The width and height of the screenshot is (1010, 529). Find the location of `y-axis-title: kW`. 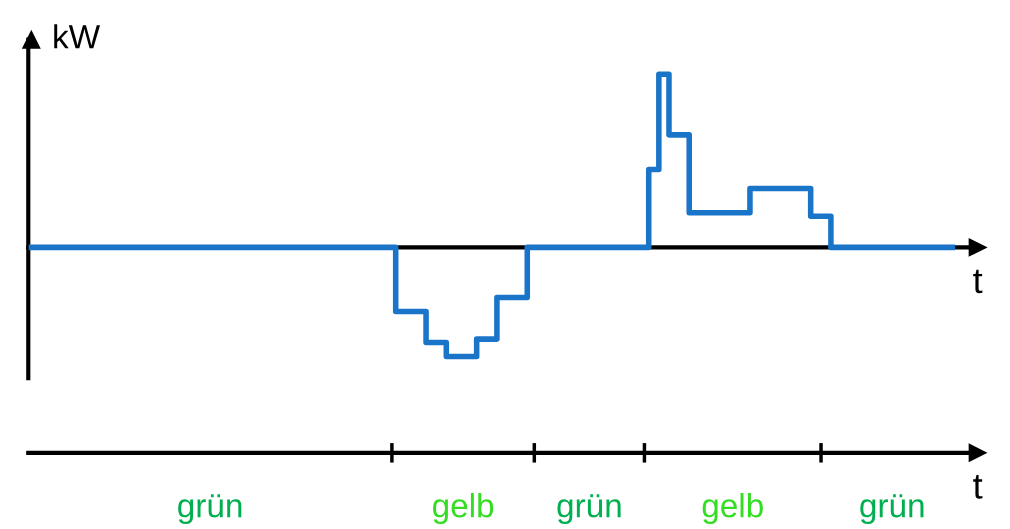

y-axis-title: kW is located at coordinates (77, 36).